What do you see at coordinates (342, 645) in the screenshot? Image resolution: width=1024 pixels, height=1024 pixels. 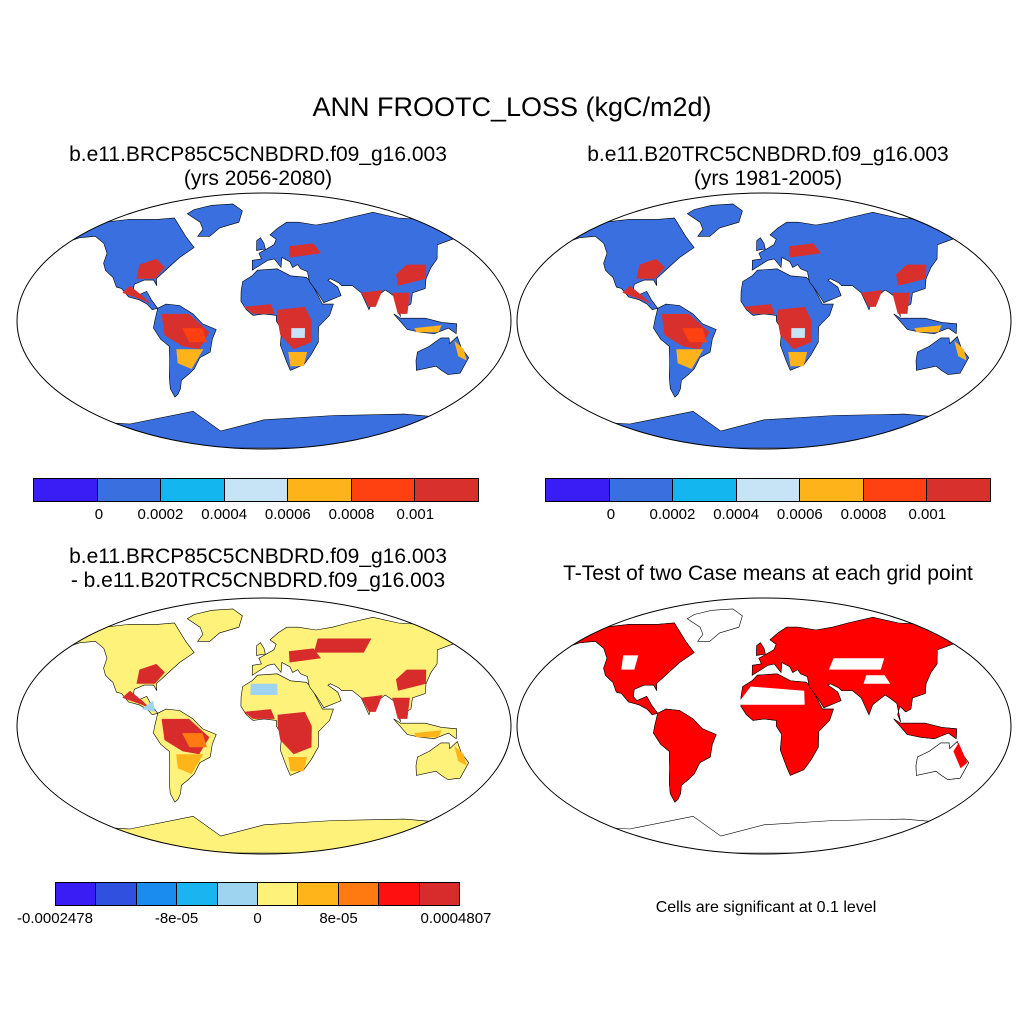 I see `high-region-siberia` at bounding box center [342, 645].